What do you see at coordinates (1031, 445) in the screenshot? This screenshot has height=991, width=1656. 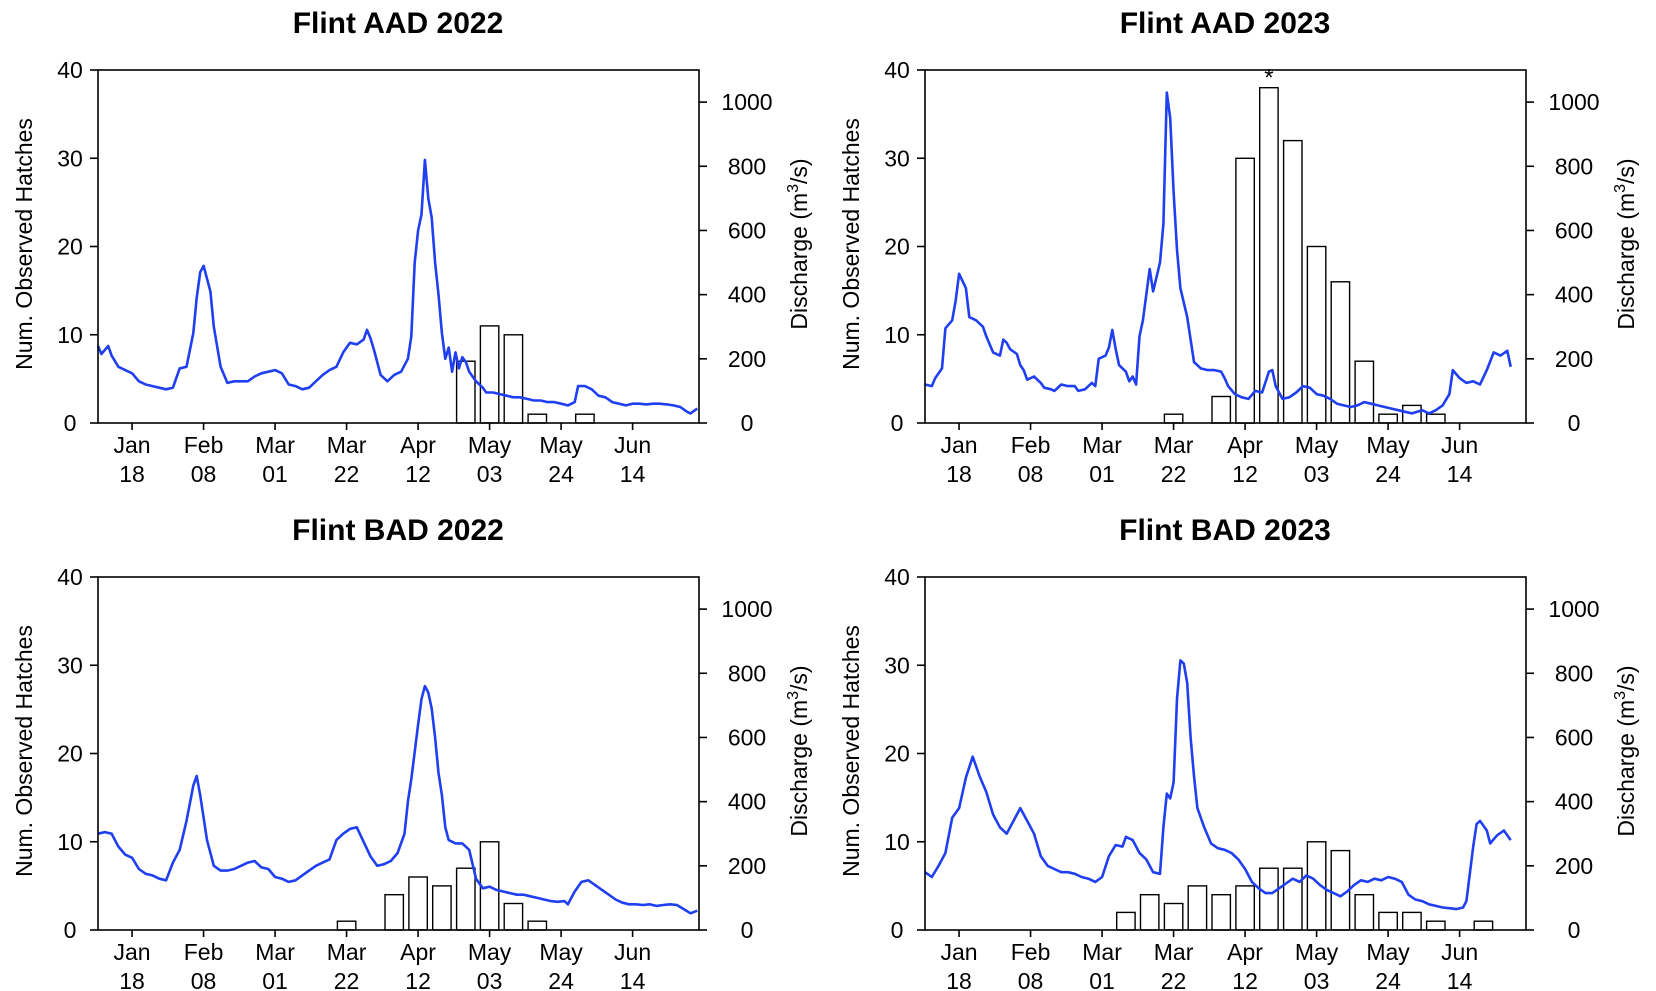 I see `x-axis-tick-month: Feb` at bounding box center [1031, 445].